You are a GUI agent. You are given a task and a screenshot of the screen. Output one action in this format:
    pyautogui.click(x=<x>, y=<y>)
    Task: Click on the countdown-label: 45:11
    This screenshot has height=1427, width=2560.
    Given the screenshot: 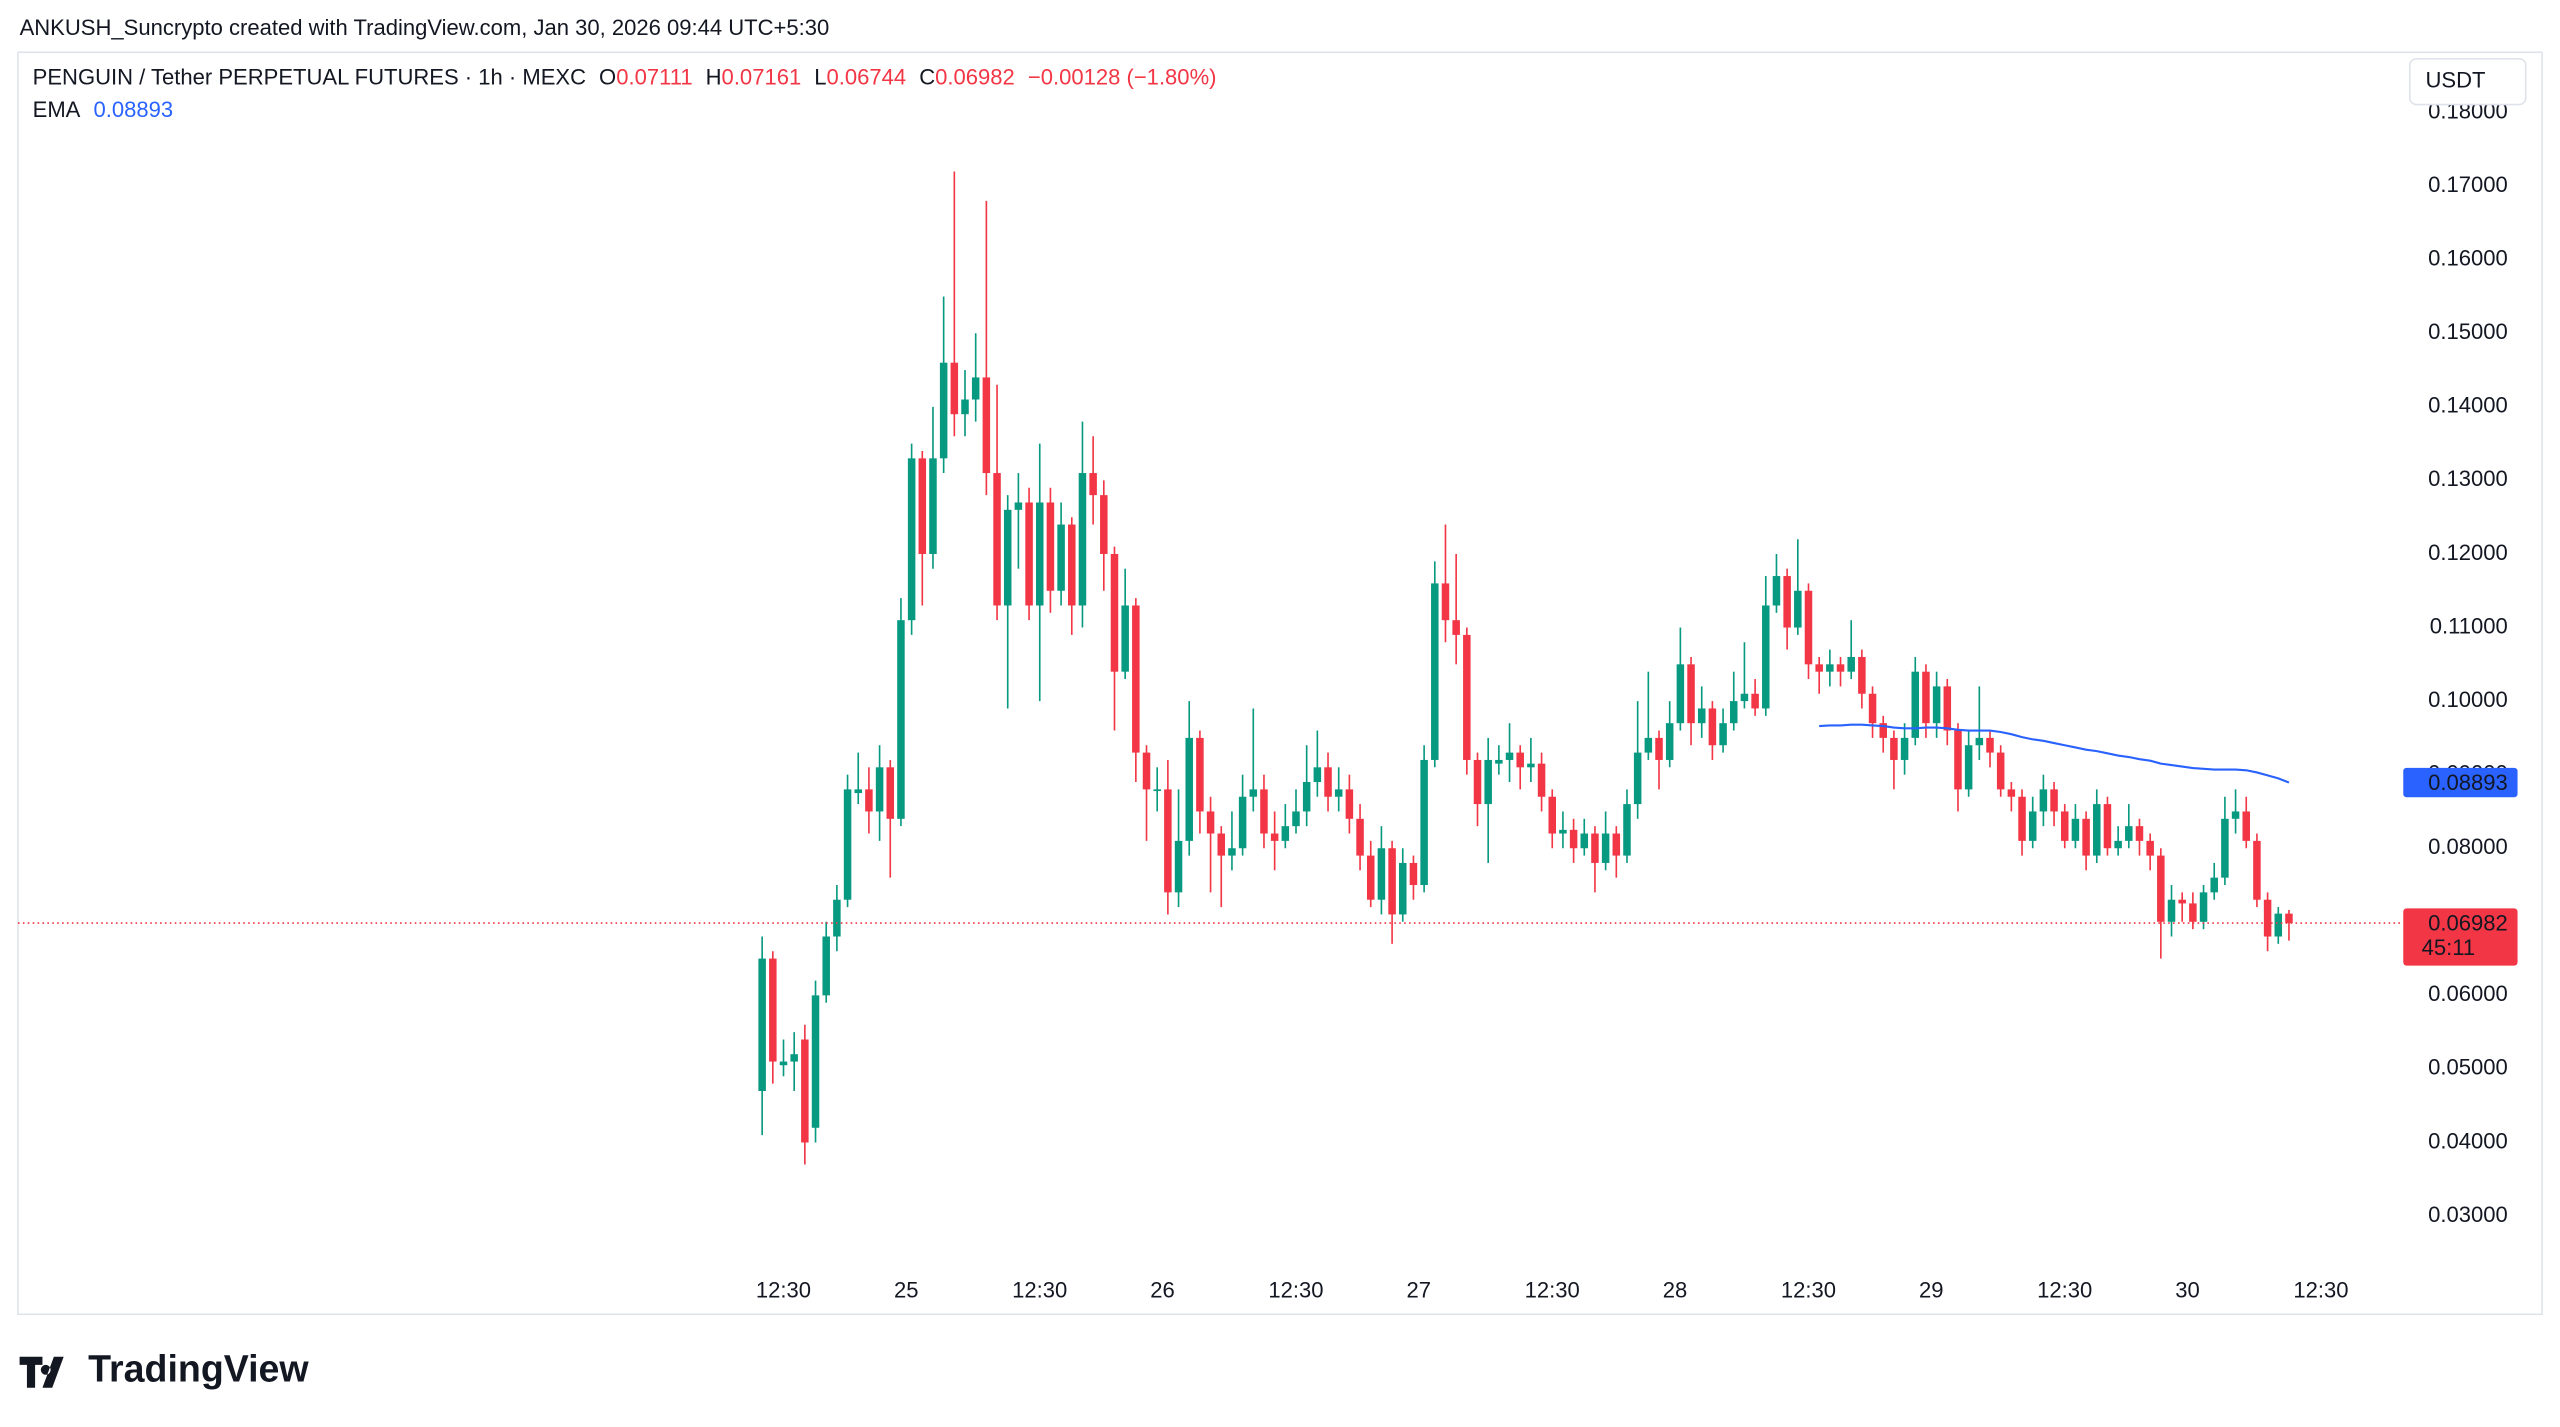 What is the action you would take?
    pyautogui.click(x=2449, y=947)
    